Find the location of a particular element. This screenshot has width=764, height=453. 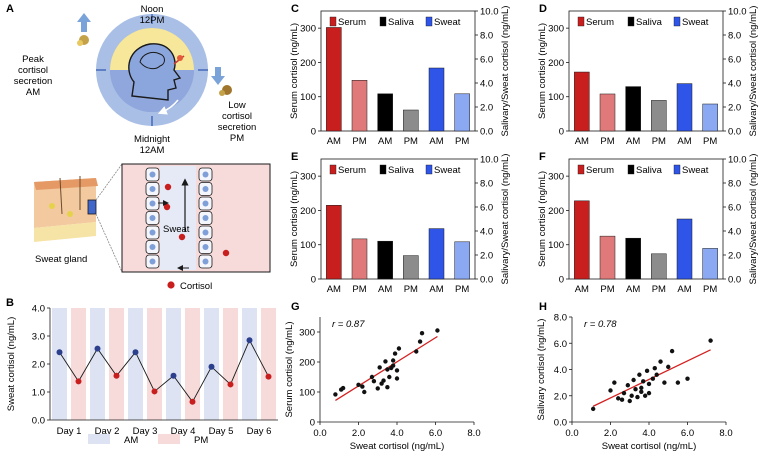

duct-cell-columns is located at coordinates (179, 218).